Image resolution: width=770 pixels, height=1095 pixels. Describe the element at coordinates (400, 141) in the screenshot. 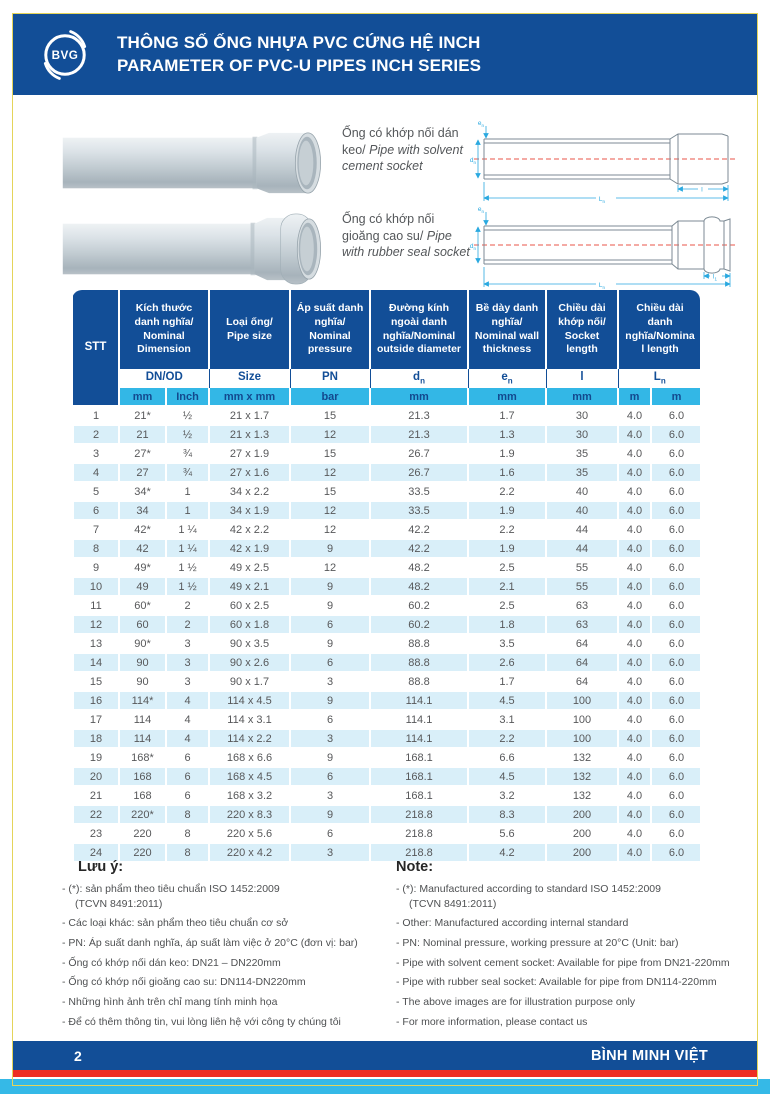

I see `caption-solvent-vi: Ống có khớp nối dán keo/` at that location.